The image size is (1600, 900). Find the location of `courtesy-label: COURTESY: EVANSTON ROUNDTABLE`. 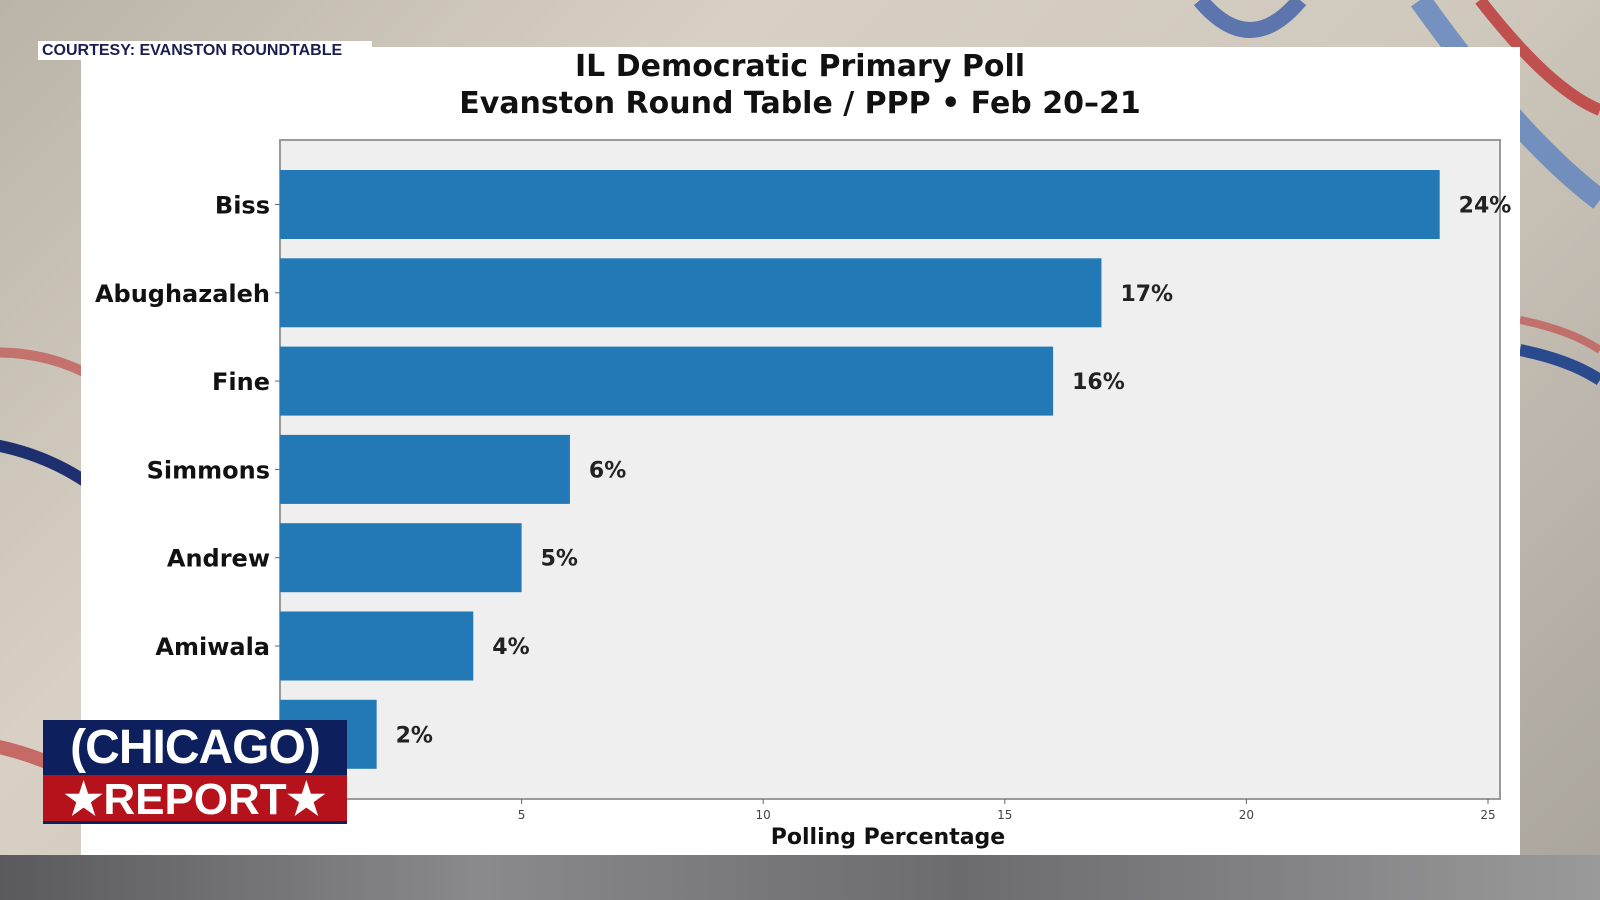

courtesy-label: COURTESY: EVANSTON ROUNDTABLE is located at coordinates (205, 50).